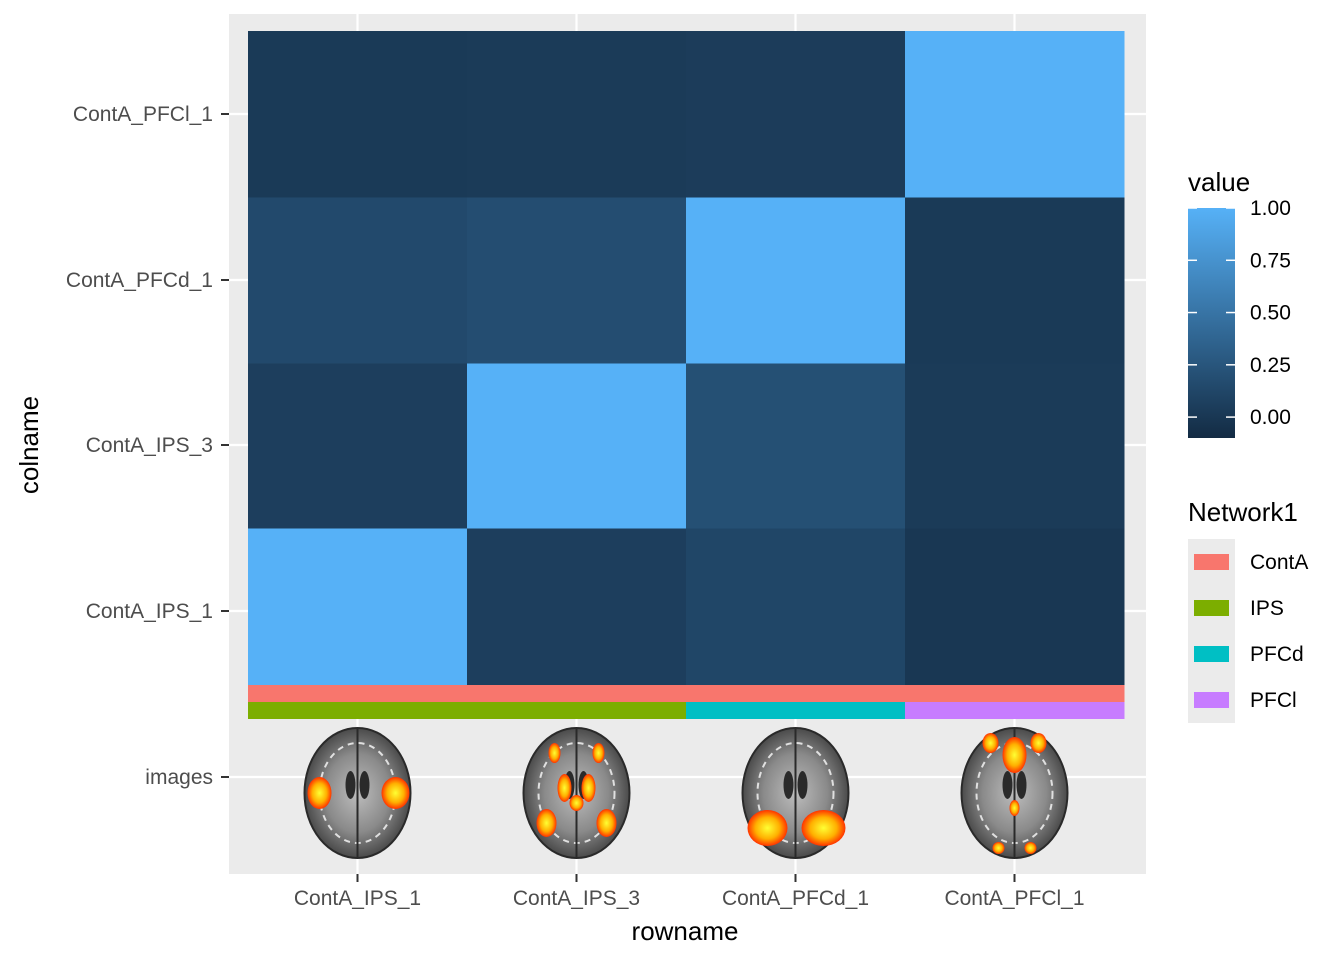  Describe the element at coordinates (1270, 313) in the screenshot. I see `colorbar-label: 0.50` at that location.